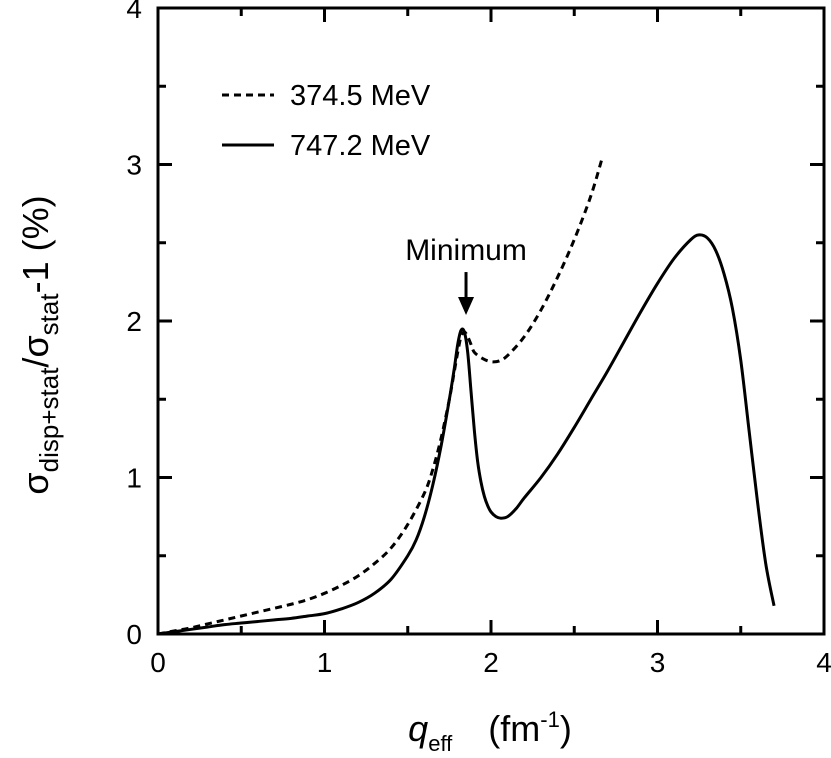 This screenshot has height=758, width=831. I want to click on y-axis-tail: -1 (%), so click(35, 244).